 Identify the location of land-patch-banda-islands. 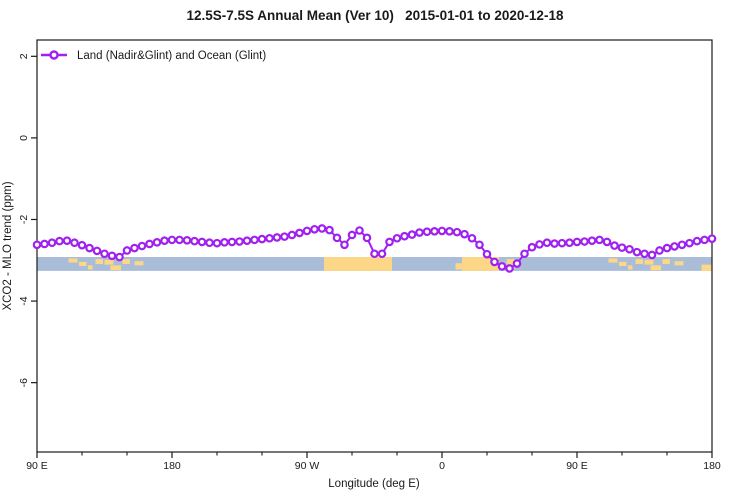
(99, 261).